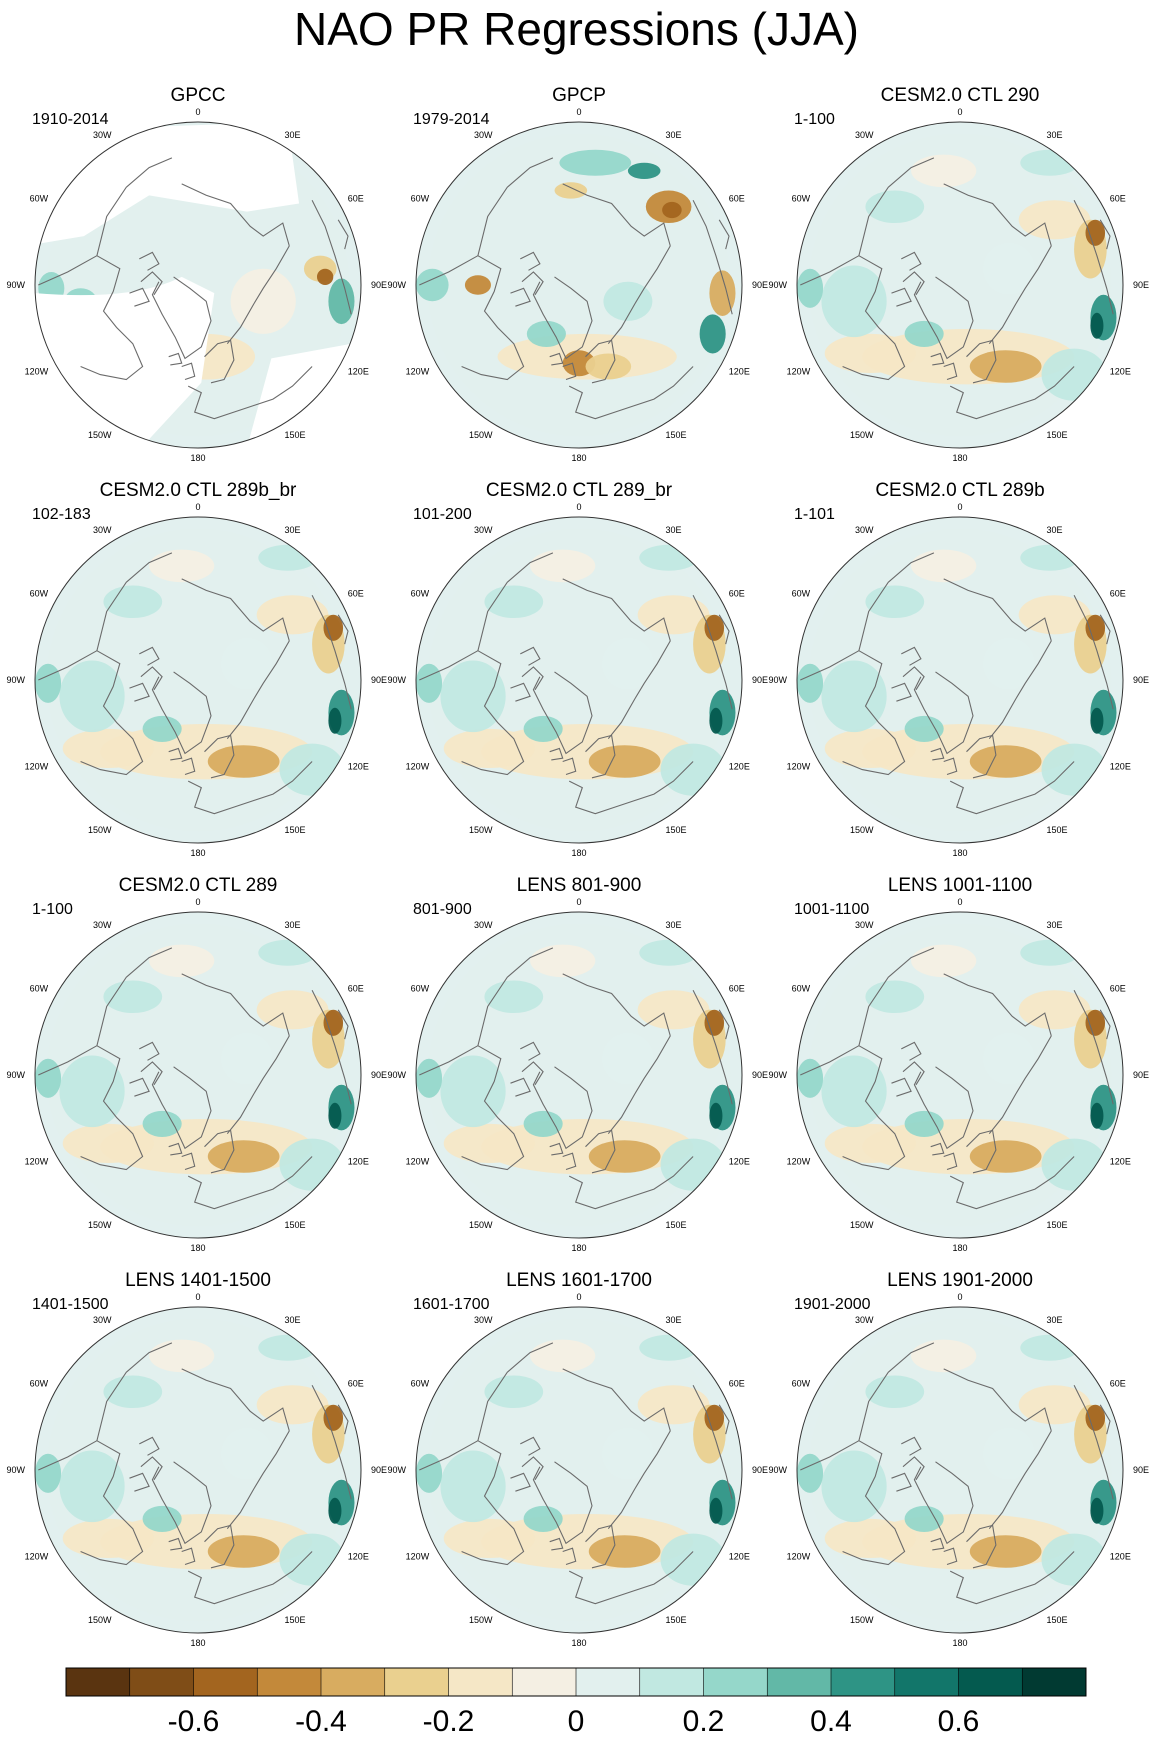 The height and width of the screenshot is (1738, 1153). I want to click on panel-title: CESM2.0 CTL 289b_br, so click(198, 490).